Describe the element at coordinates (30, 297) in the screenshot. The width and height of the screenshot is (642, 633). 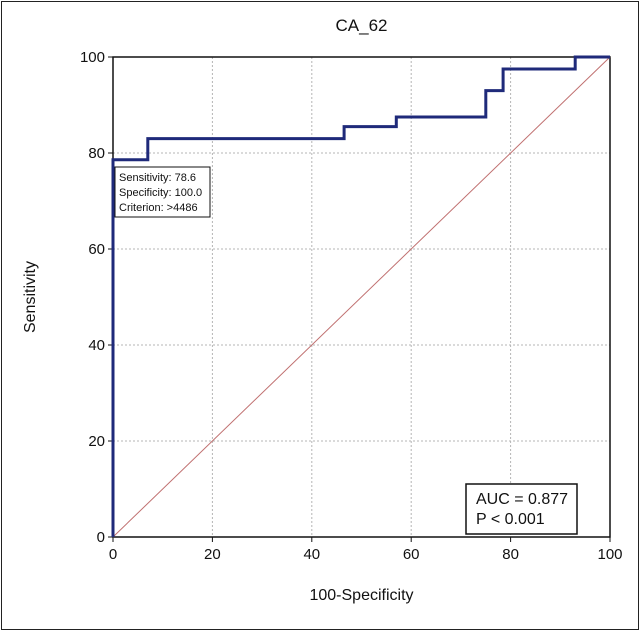
I see `y-axis-label: Sensitivity` at that location.